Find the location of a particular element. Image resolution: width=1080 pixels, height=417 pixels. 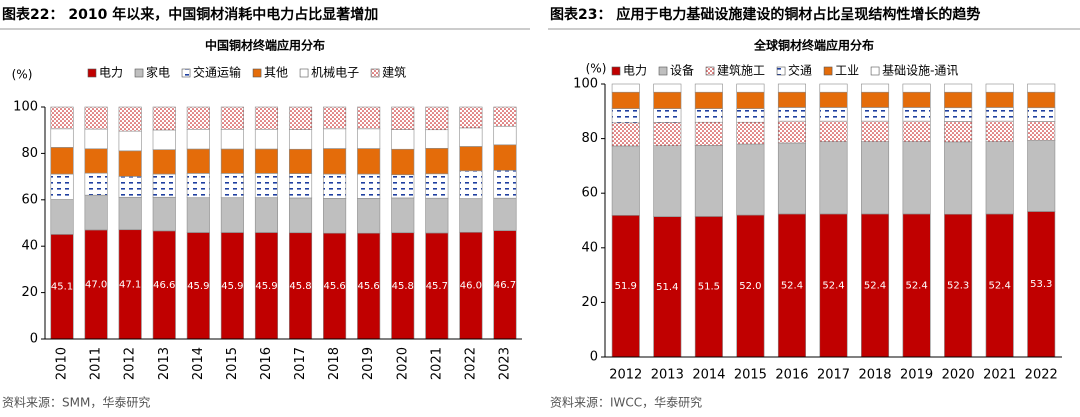

x-tick-label: 2022 is located at coordinates (470, 363).